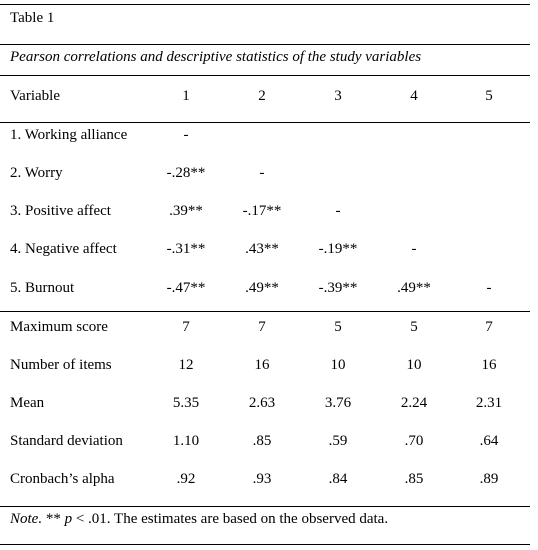 This screenshot has width=538, height=550. I want to click on table-cell: -.17**, so click(262, 211).